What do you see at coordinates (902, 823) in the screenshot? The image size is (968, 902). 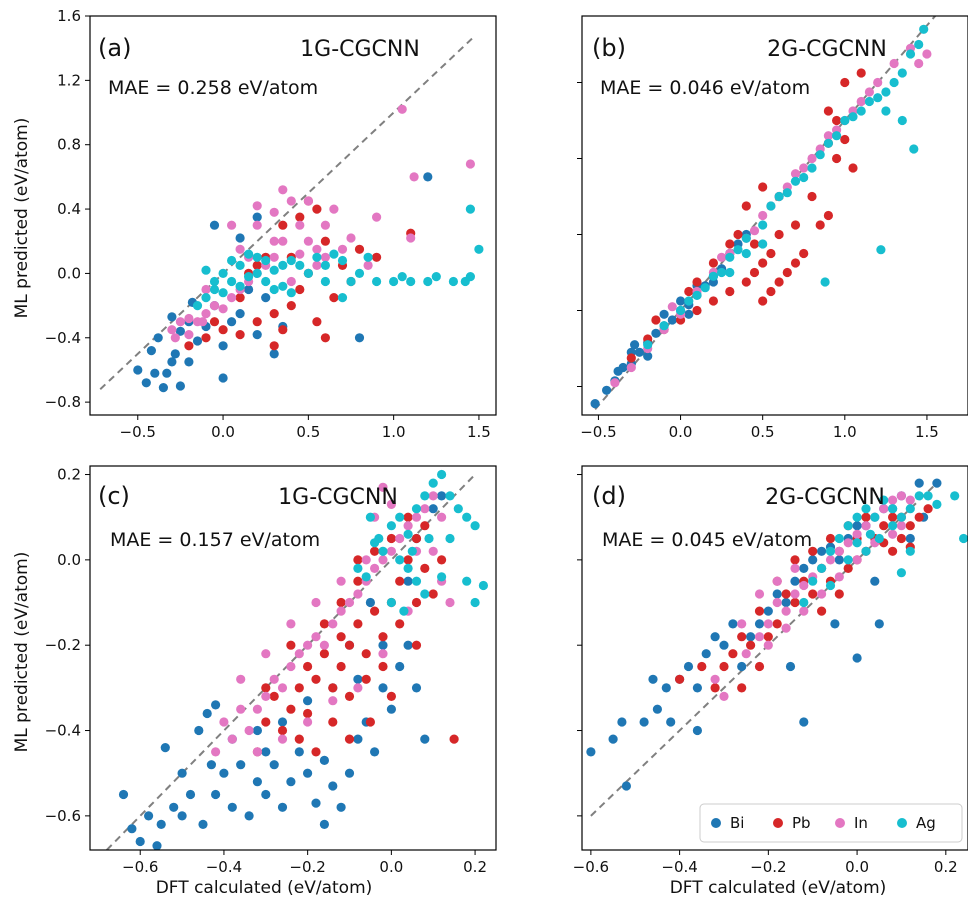 I see `legend-marker-ag` at bounding box center [902, 823].